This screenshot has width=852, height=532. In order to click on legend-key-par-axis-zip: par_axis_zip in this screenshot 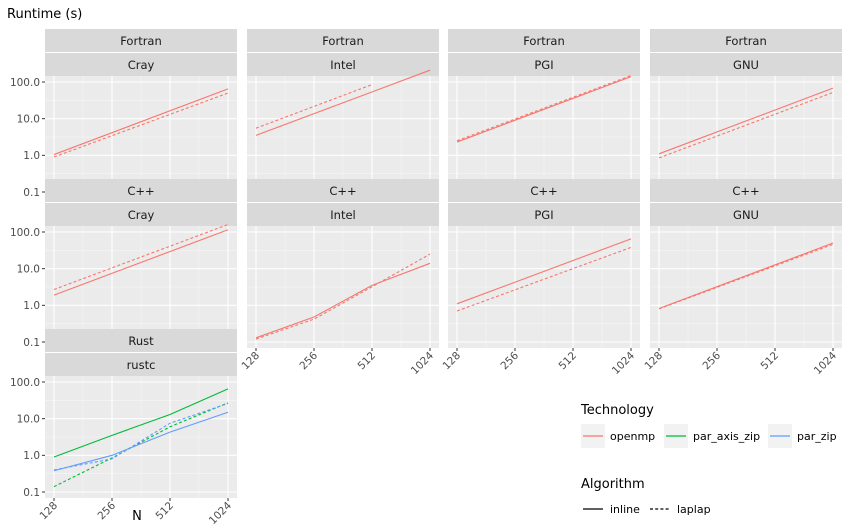, I will do `click(712, 436)`.